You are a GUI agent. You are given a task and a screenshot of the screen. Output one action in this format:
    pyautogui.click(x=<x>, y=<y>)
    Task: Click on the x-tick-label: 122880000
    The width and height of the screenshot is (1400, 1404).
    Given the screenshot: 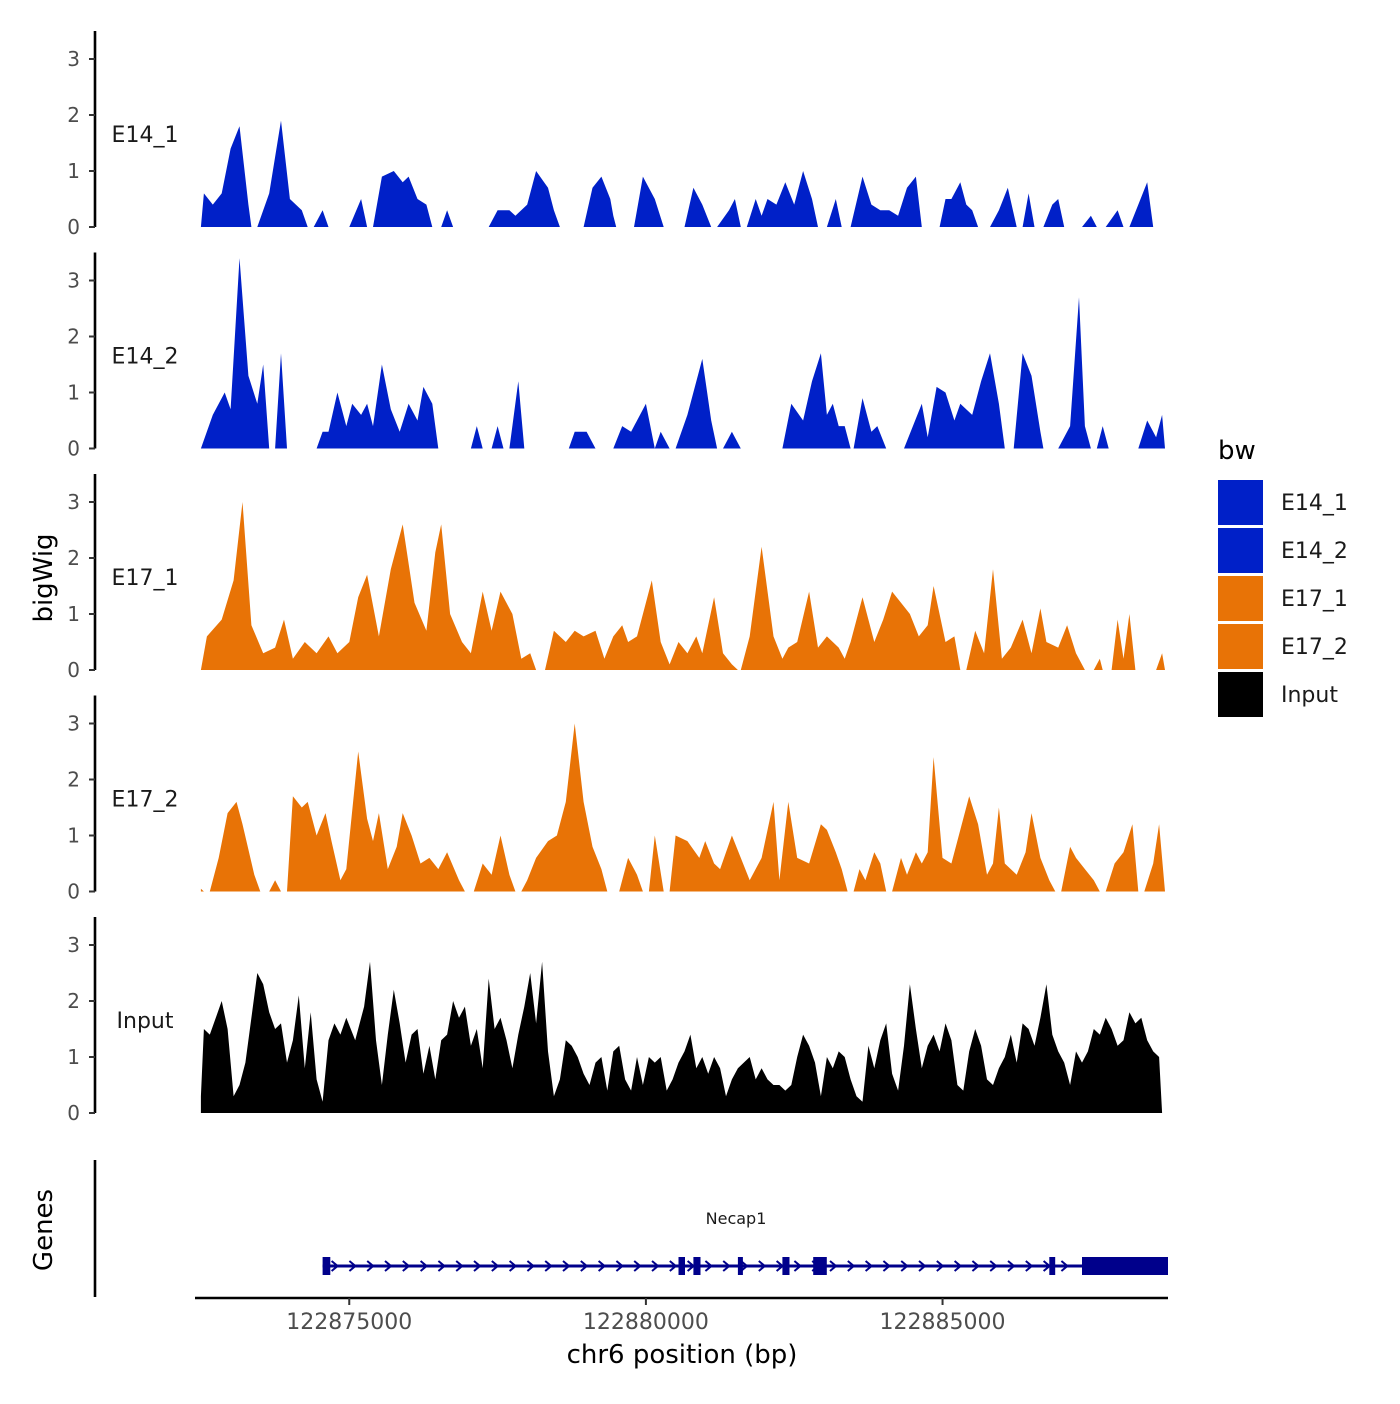 What is the action you would take?
    pyautogui.click(x=646, y=1322)
    